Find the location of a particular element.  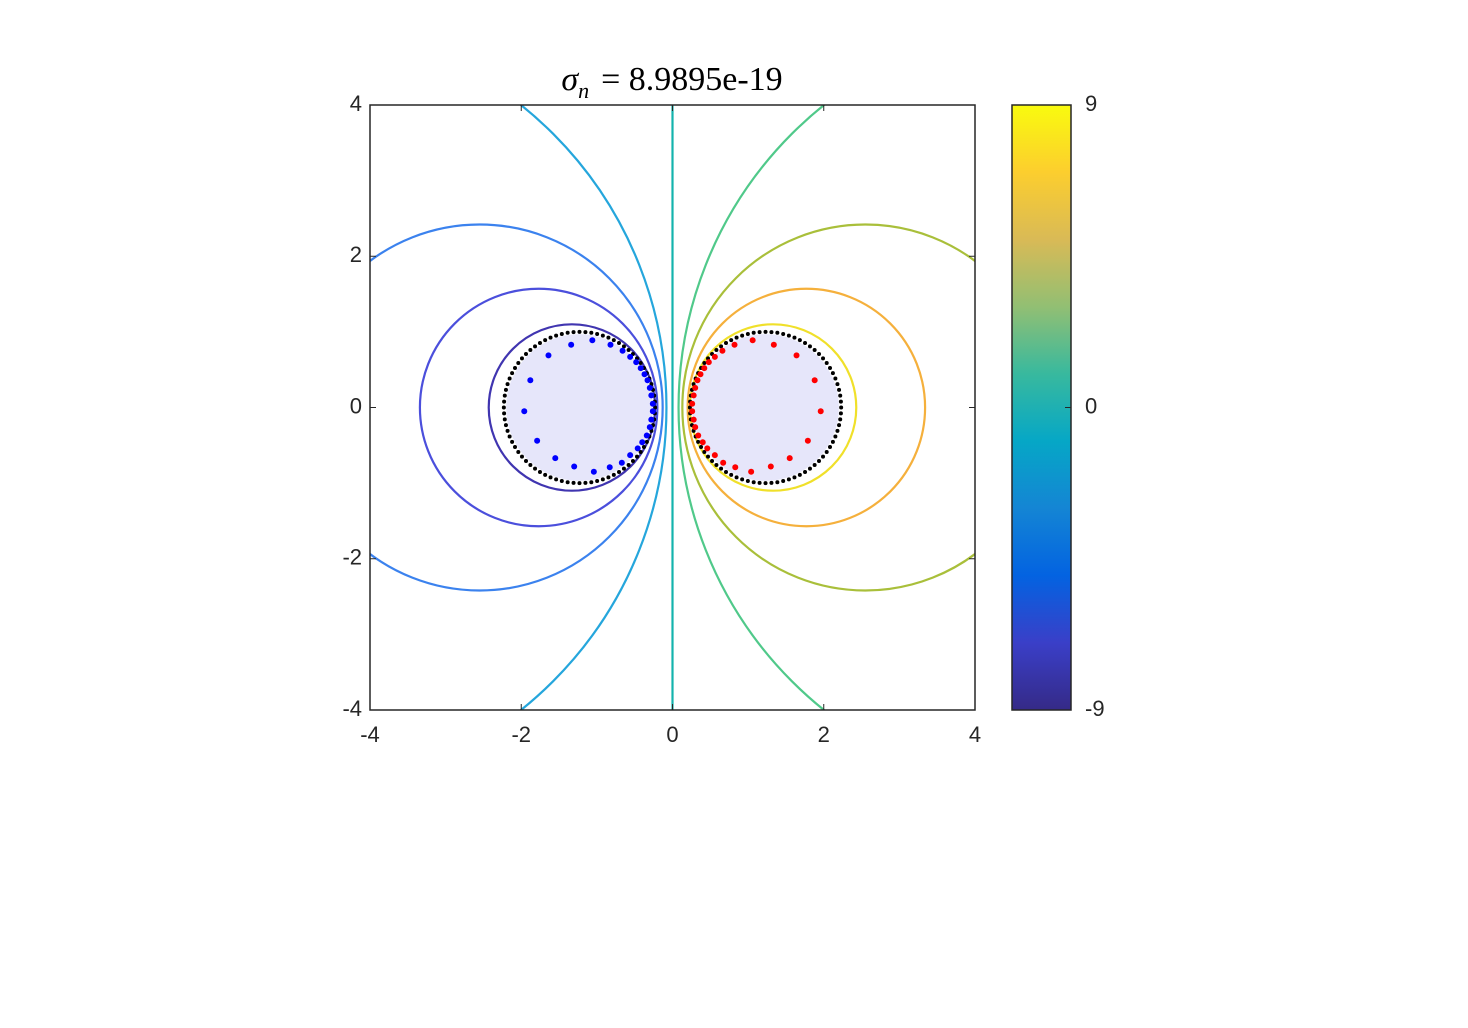

x-tick-label: 2 is located at coordinates (824, 734).